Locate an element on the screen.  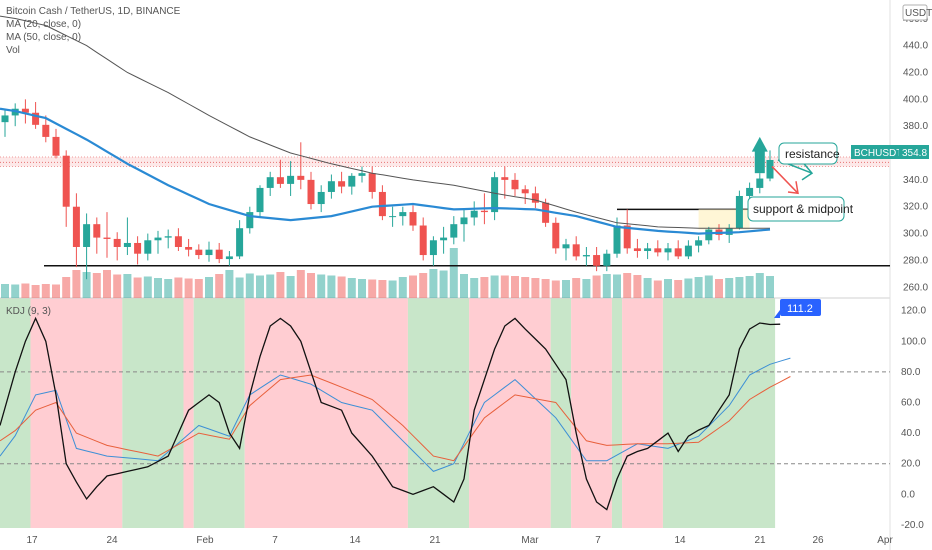
kdj-axis-tick: 80.0 is located at coordinates (911, 372).